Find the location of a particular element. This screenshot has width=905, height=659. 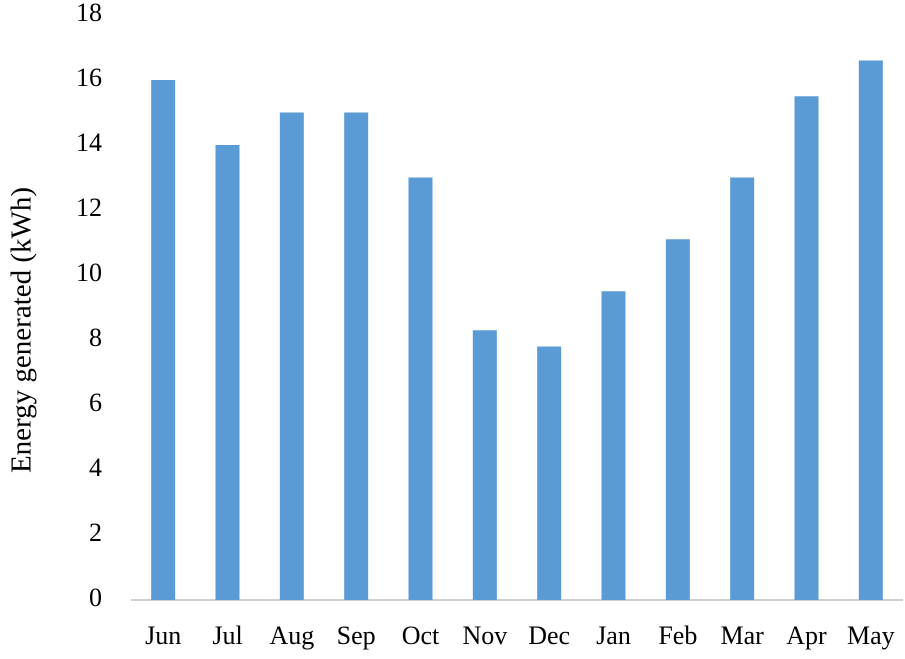

x-tick-label: Aug is located at coordinates (291, 635).